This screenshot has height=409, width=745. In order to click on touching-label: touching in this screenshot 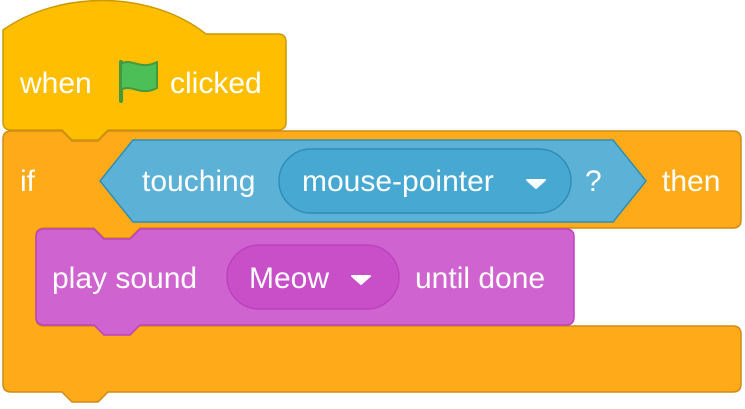, I will do `click(199, 181)`.